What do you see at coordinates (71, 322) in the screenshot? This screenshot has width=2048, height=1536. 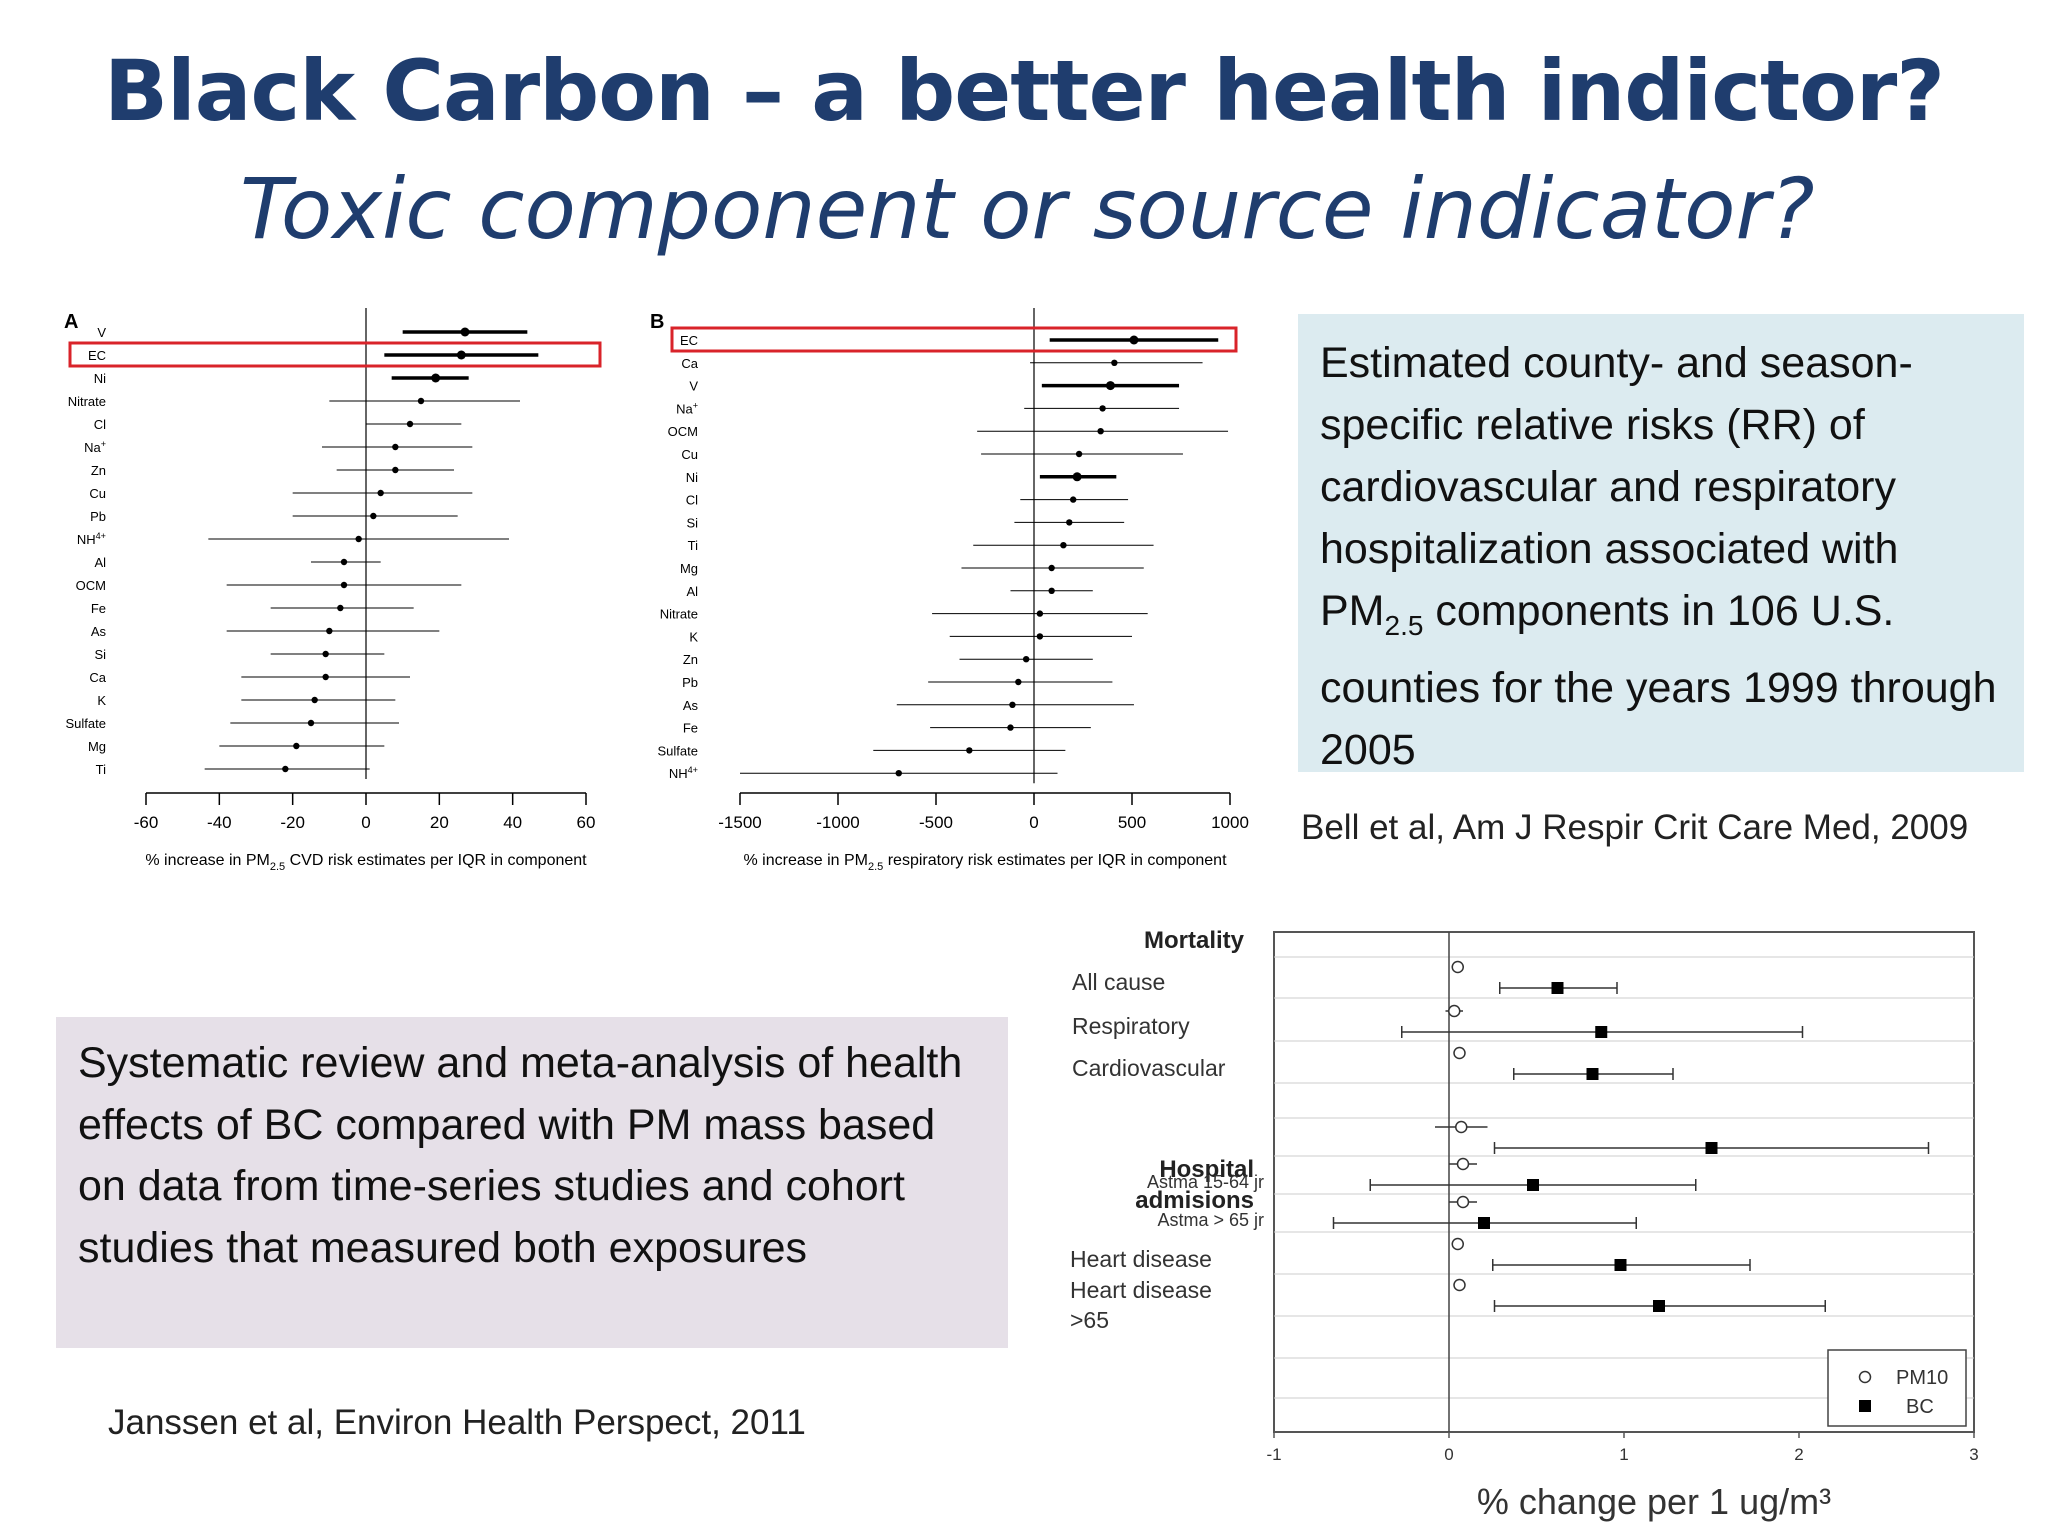 I see `panel-label: A` at bounding box center [71, 322].